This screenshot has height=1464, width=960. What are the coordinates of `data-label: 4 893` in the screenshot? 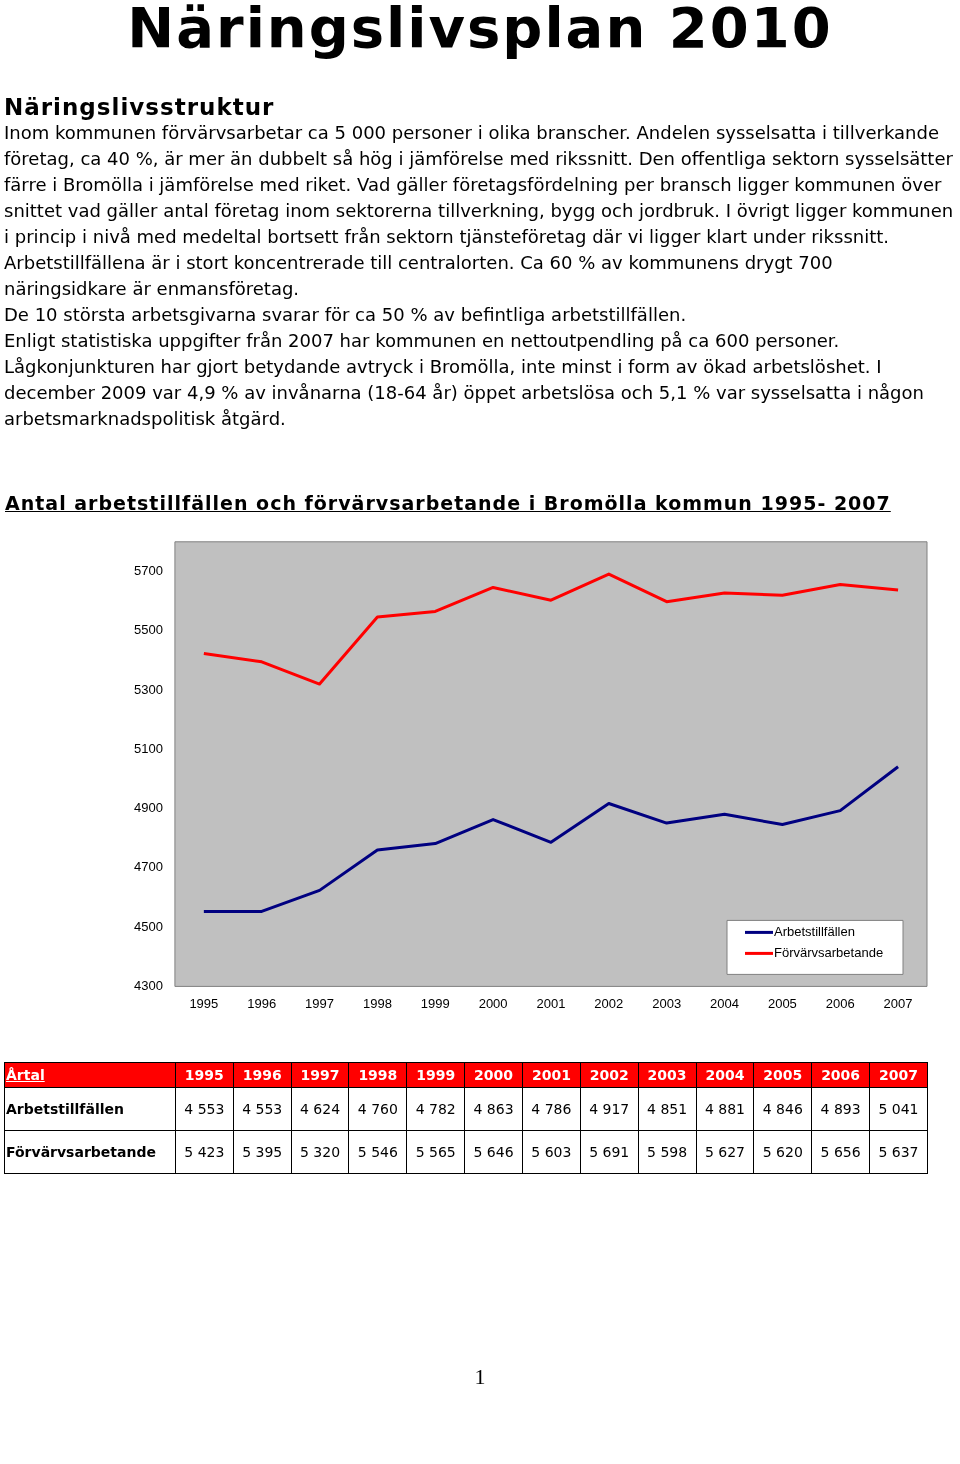 It's located at (840, 1109).